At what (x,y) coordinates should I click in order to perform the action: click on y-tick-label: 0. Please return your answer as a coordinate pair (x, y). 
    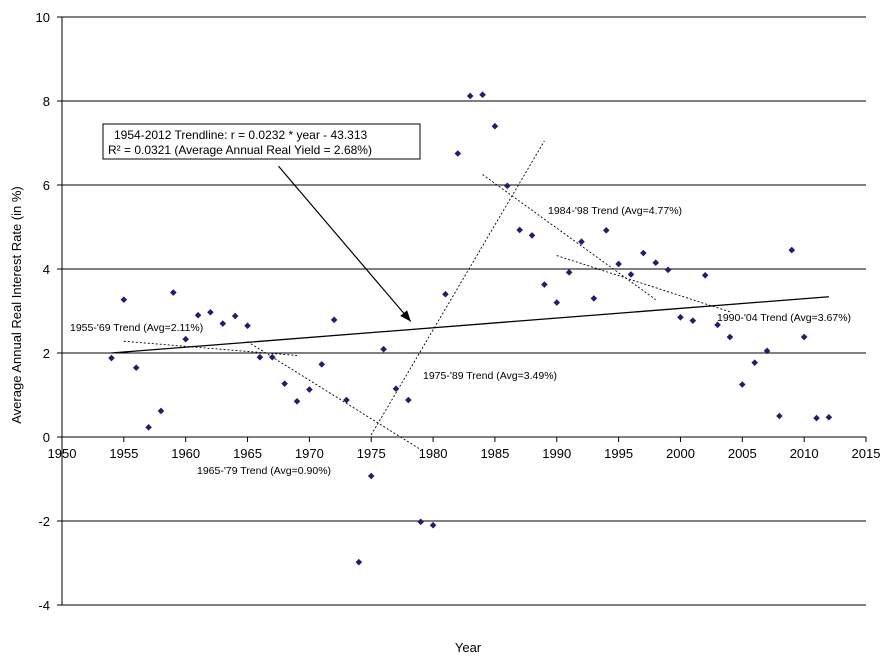
    Looking at the image, I should click on (46, 437).